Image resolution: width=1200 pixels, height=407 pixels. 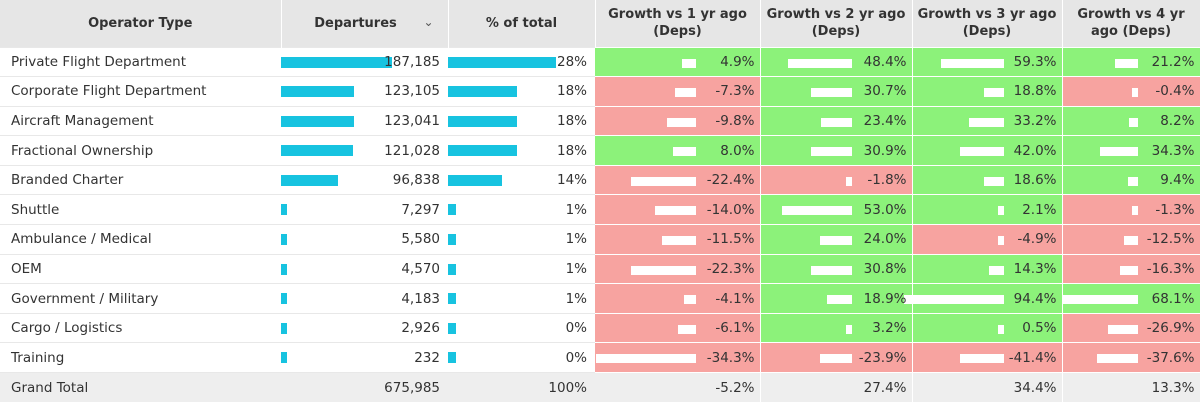 What do you see at coordinates (735, 298) in the screenshot?
I see `growth-value: -4.1%` at bounding box center [735, 298].